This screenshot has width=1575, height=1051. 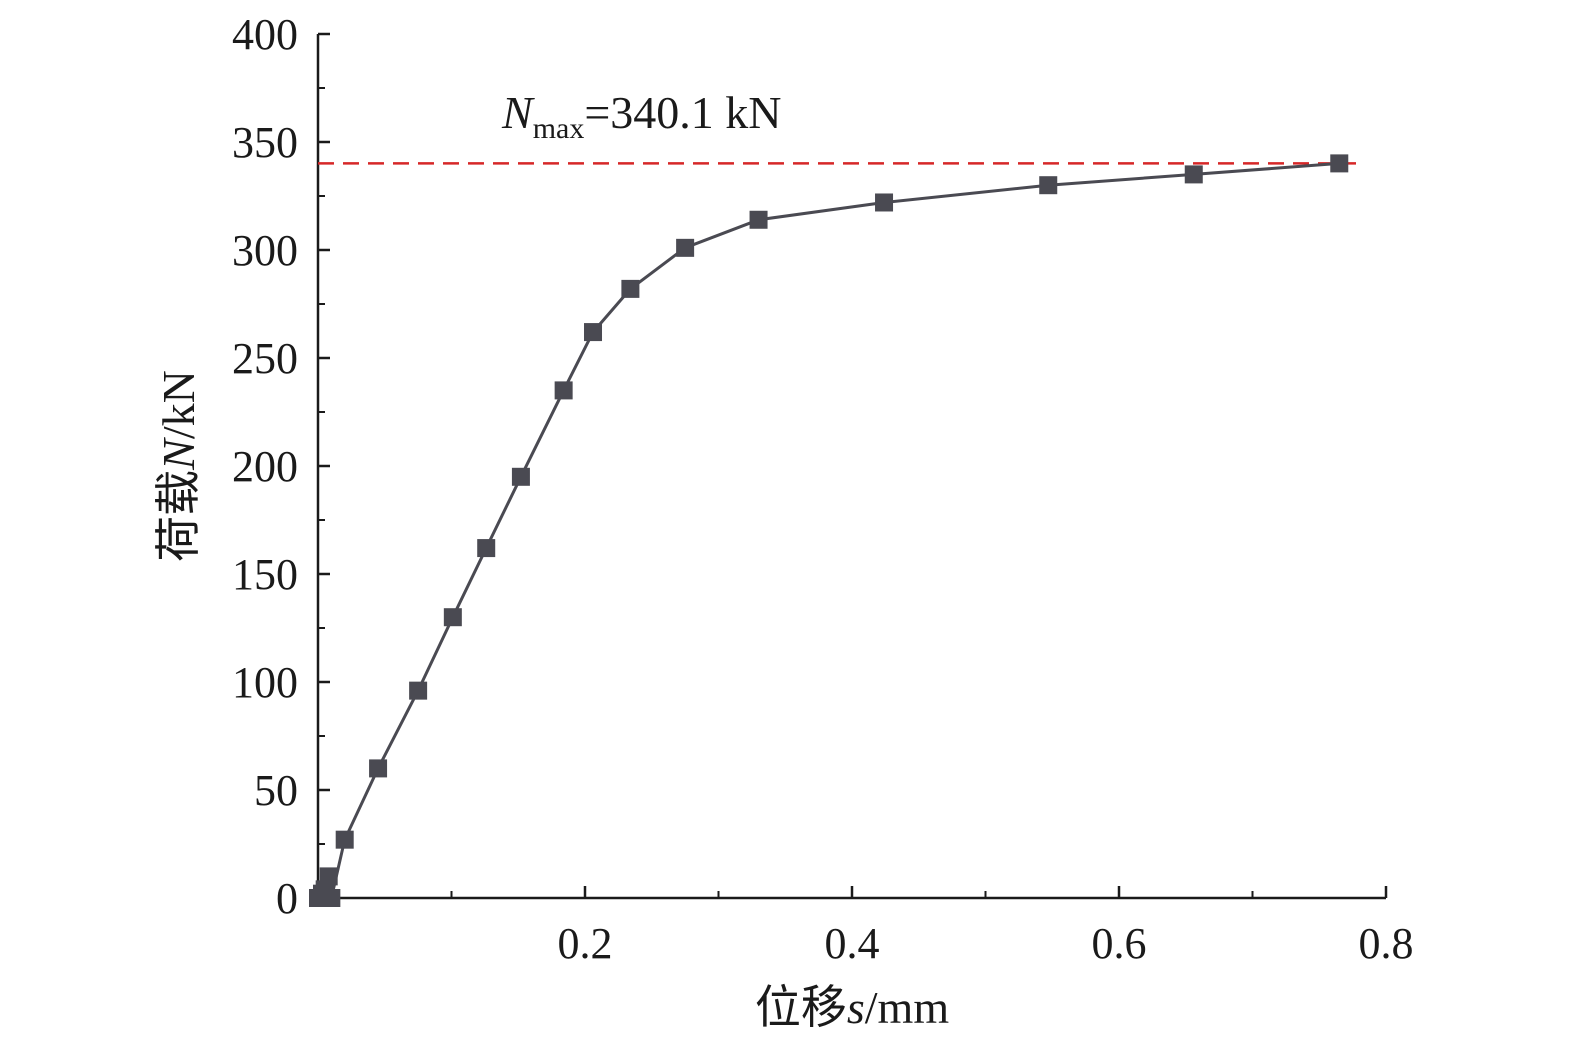 What do you see at coordinates (178, 404) in the screenshot?
I see `y-axis-title-unit: /kN` at bounding box center [178, 404].